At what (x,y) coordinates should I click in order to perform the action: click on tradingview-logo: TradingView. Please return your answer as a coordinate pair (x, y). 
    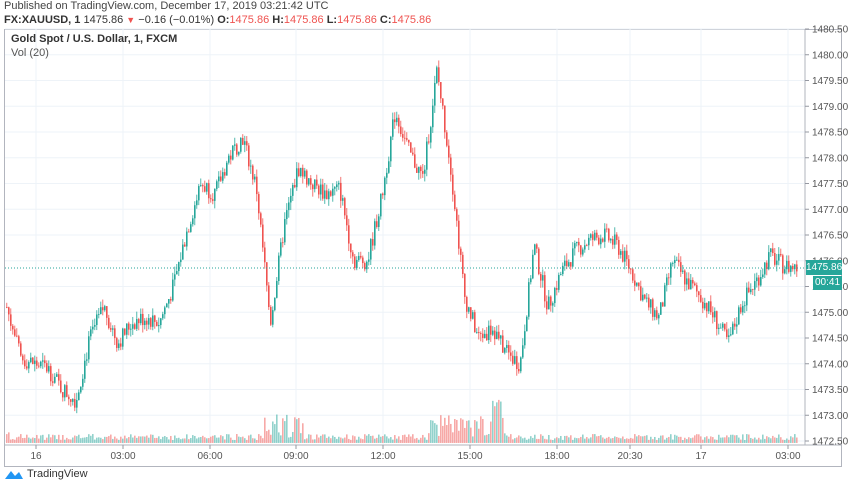
    Looking at the image, I should click on (46, 474).